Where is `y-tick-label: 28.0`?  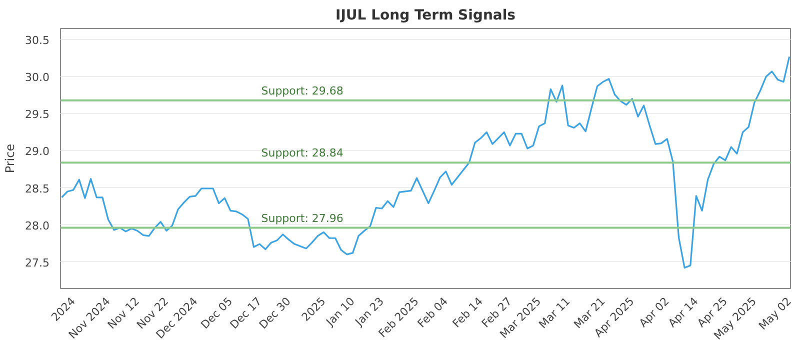
y-tick-label: 28.0 is located at coordinates (37, 225).